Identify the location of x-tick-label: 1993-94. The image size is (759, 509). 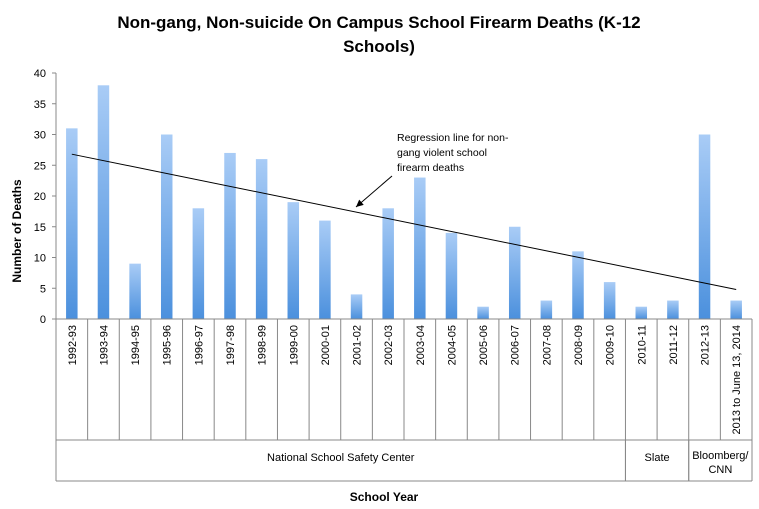
(104, 345).